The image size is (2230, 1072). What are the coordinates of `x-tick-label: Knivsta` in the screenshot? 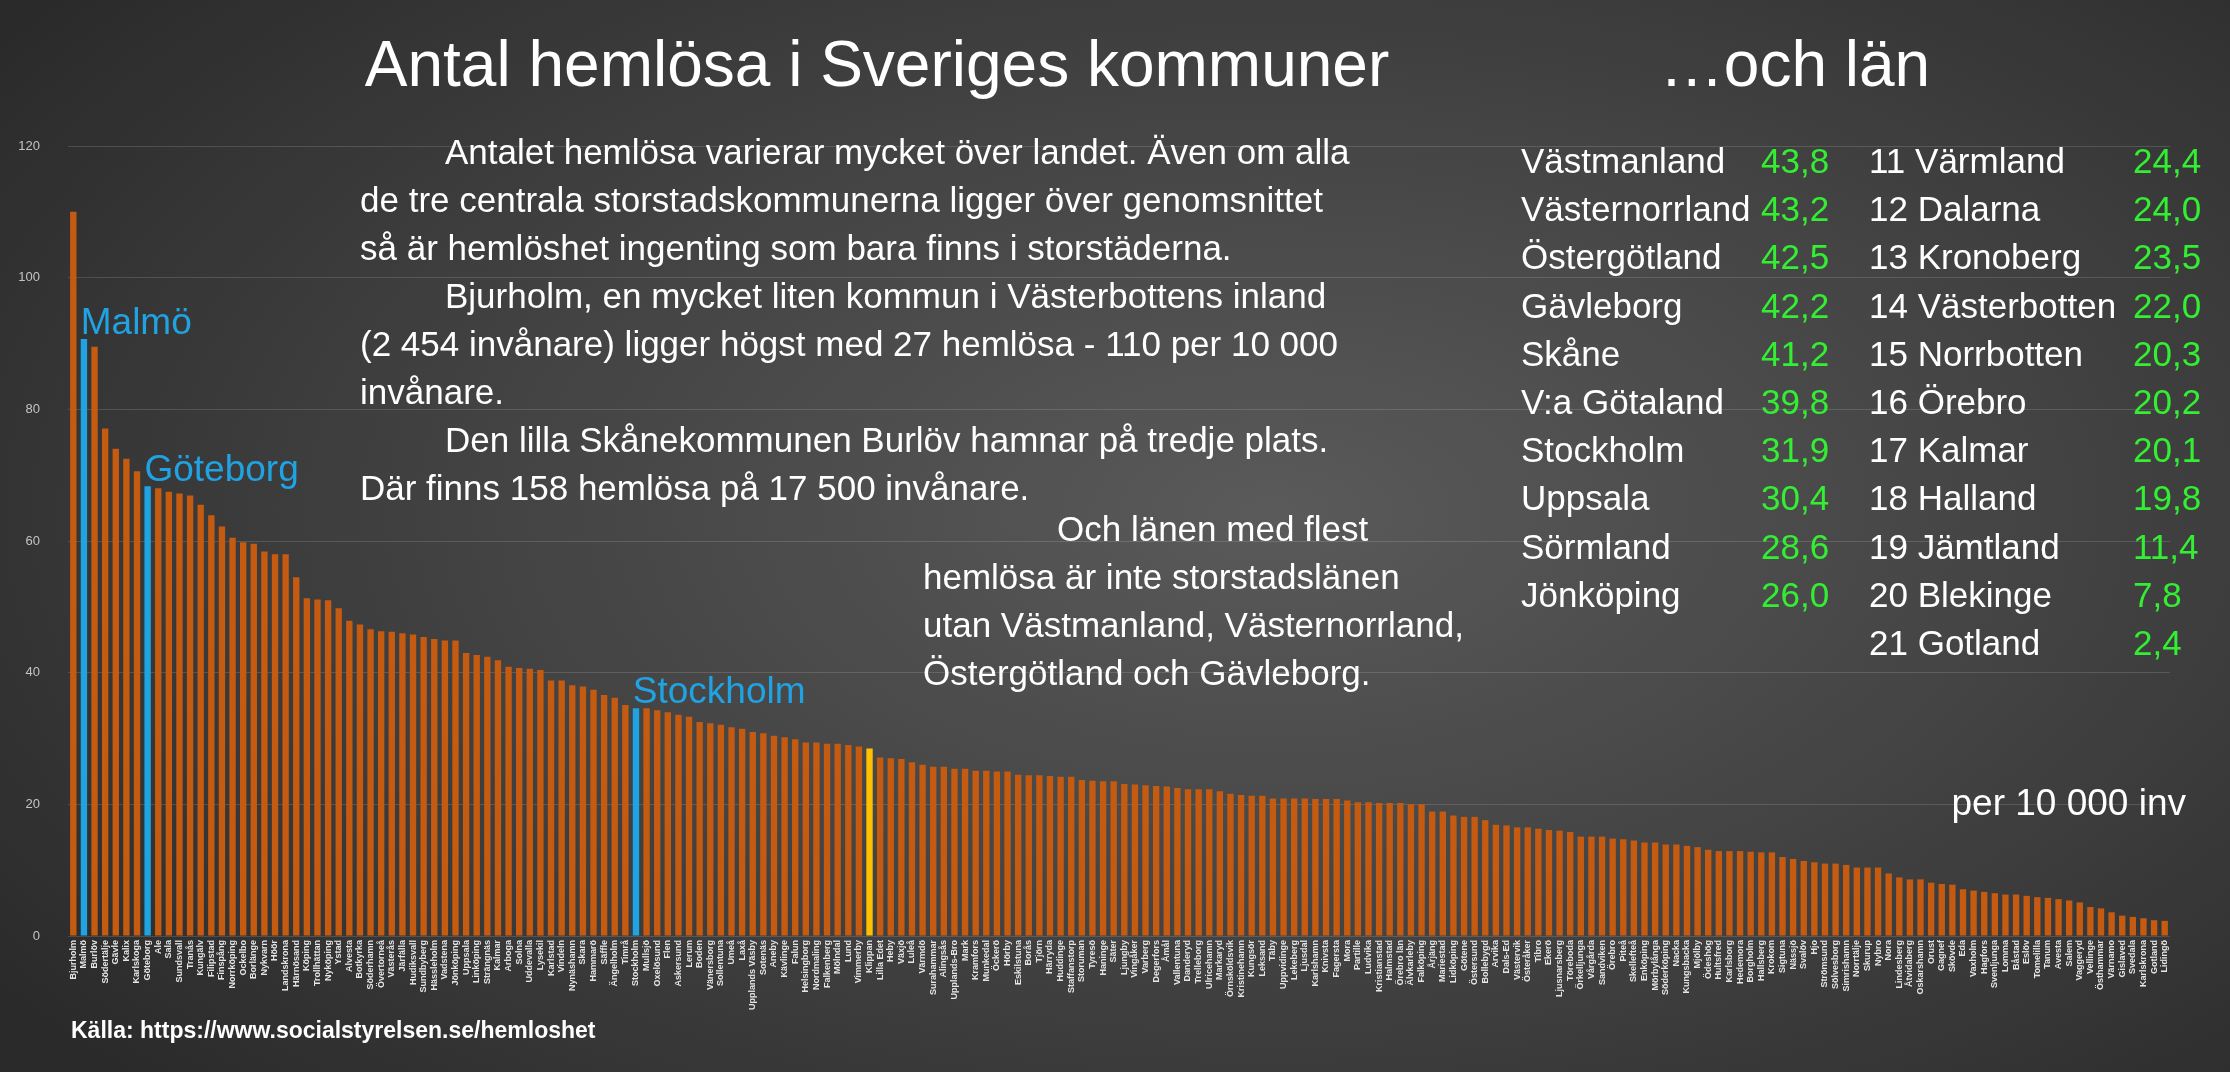 It's located at (1325, 956).